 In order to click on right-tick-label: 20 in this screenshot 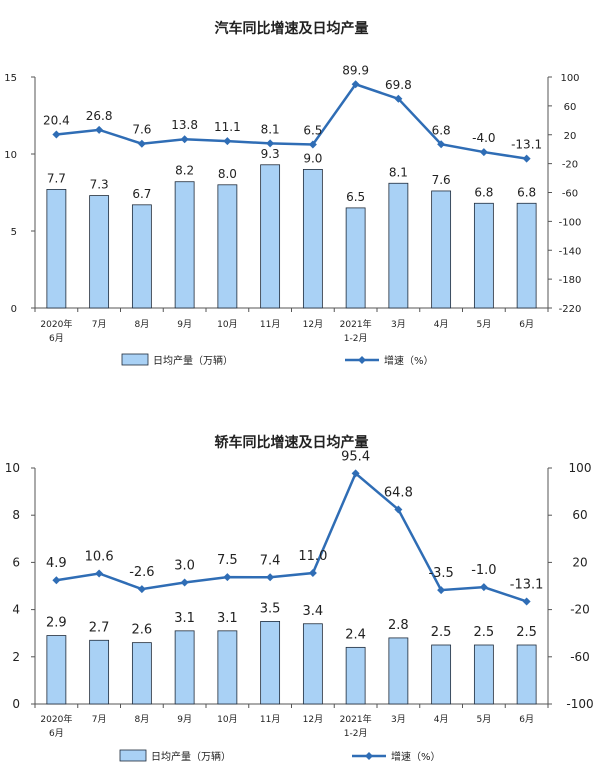, I will do `click(570, 136)`.